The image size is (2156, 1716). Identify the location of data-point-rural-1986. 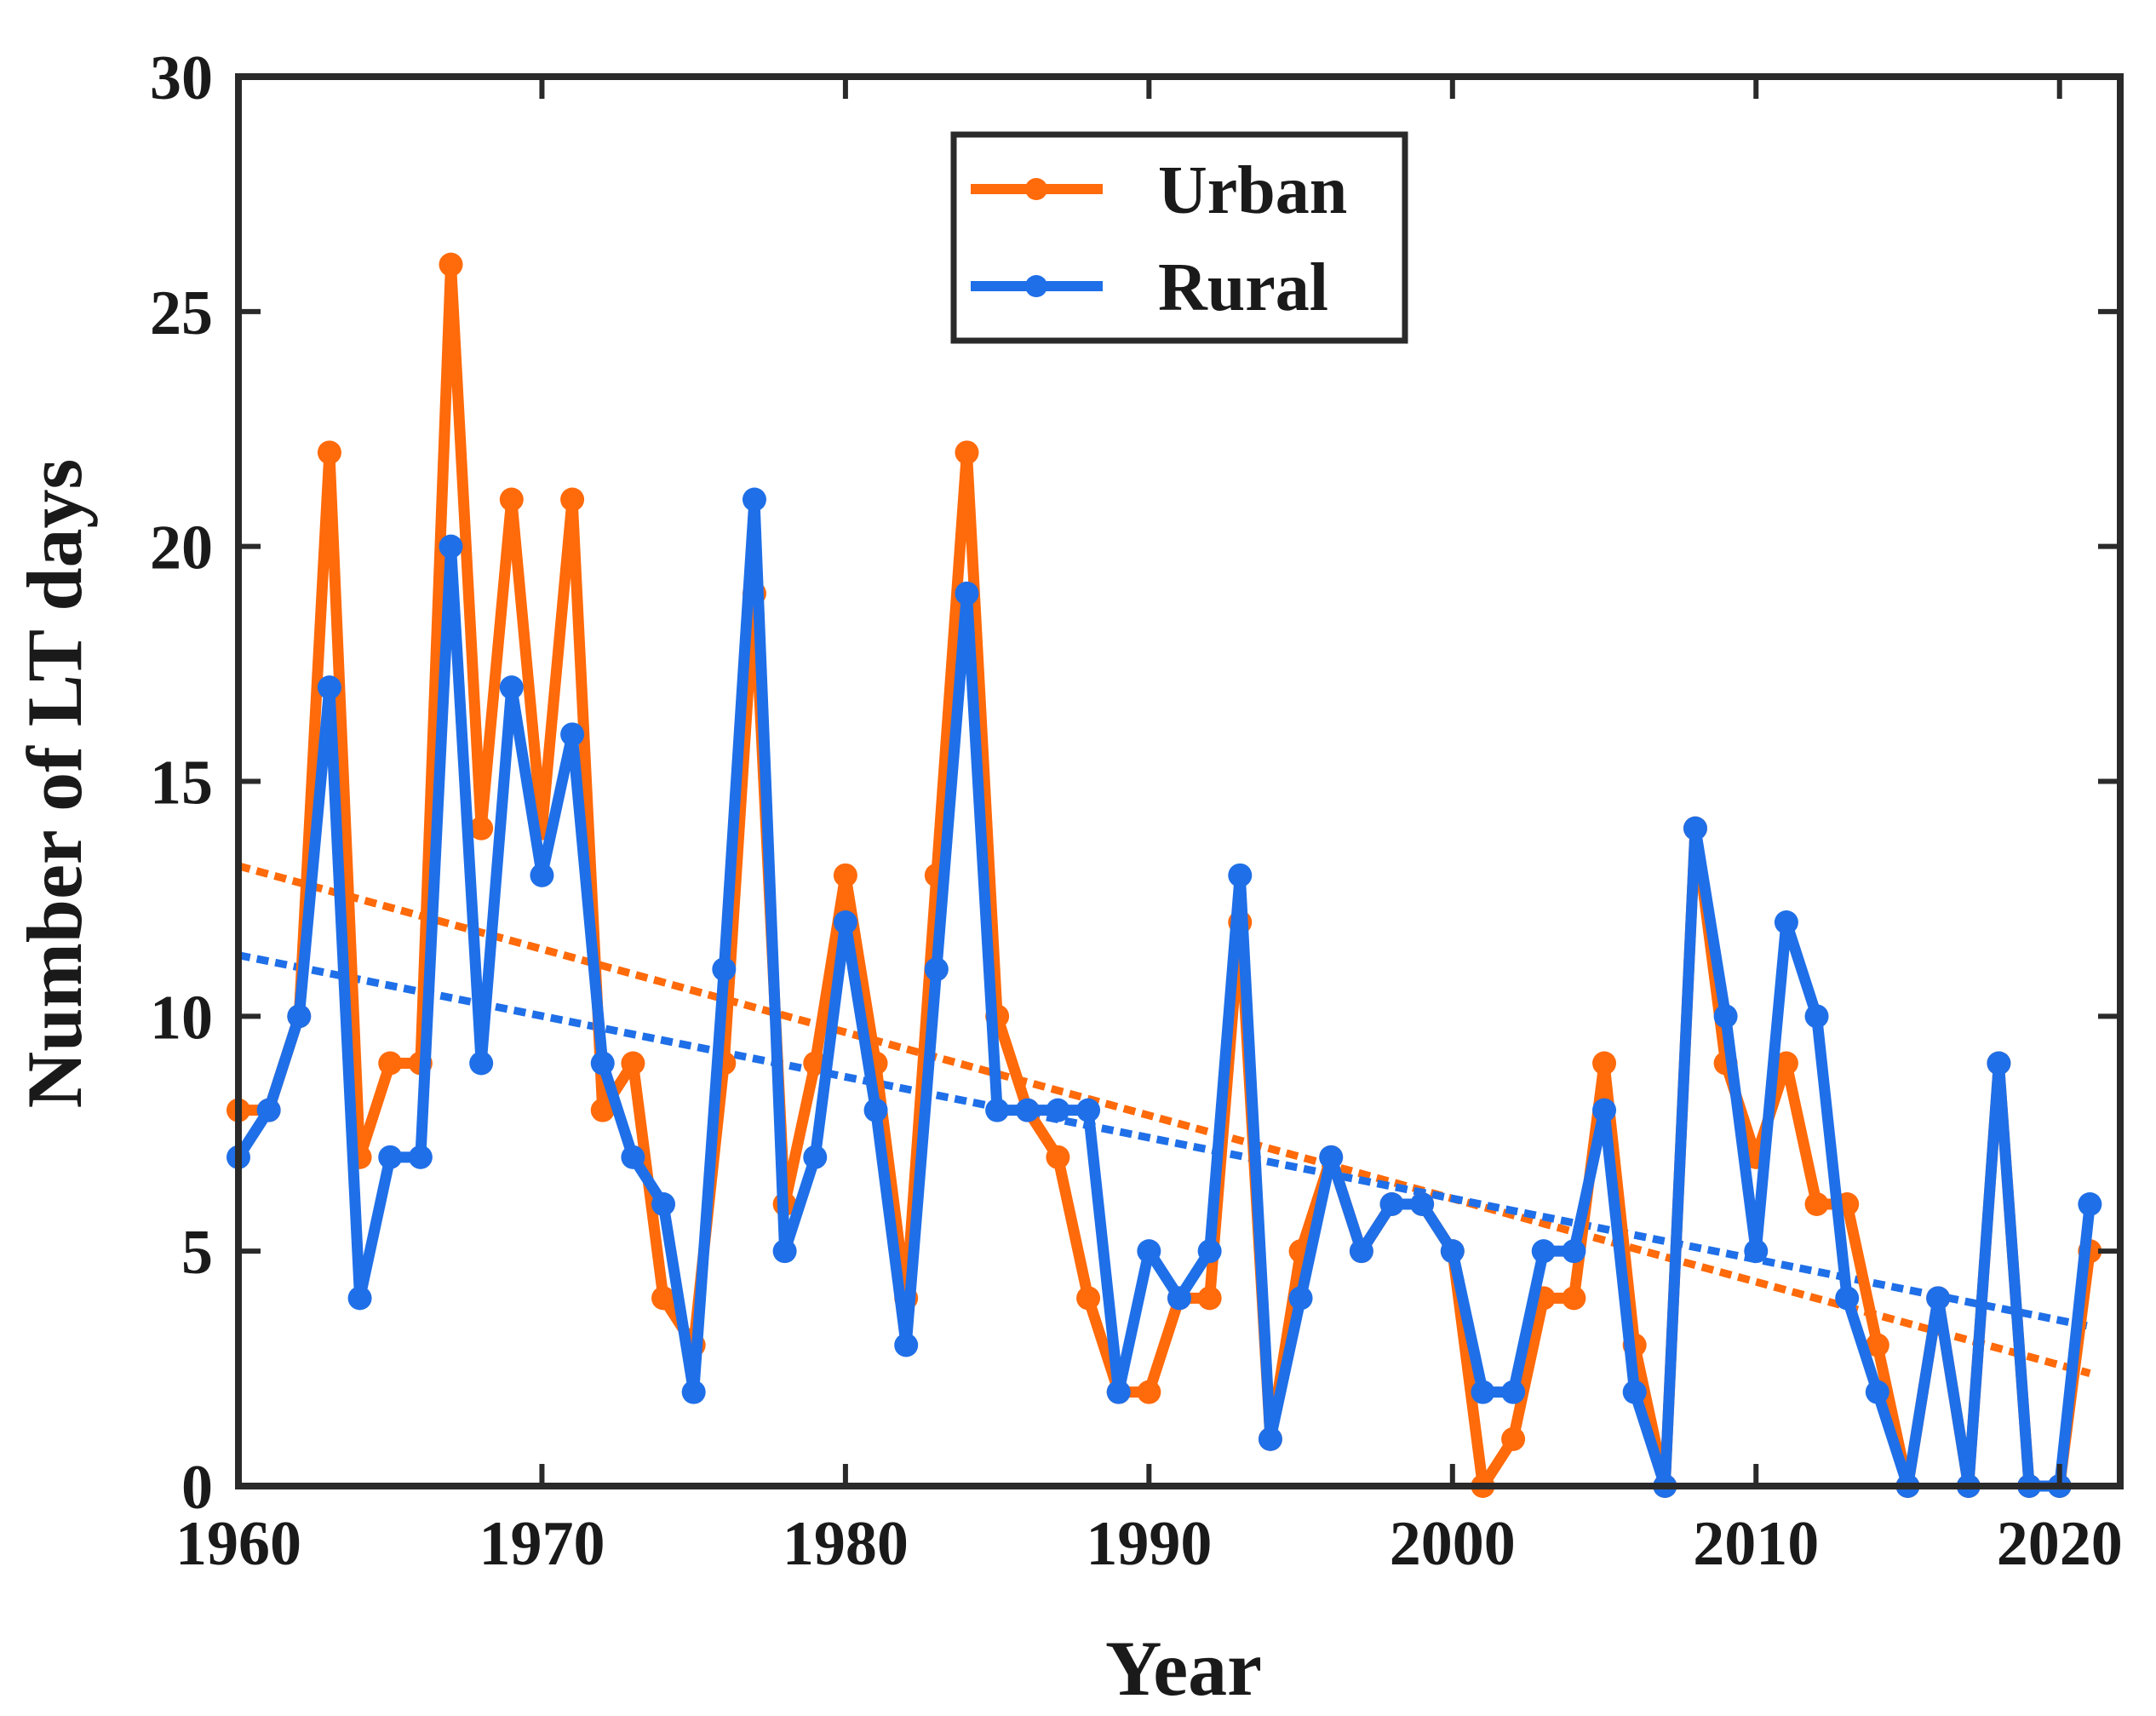
(1027, 1110).